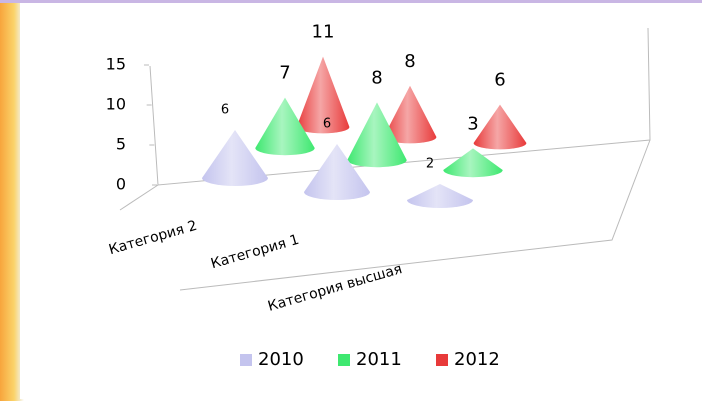 The height and width of the screenshot is (401, 702). What do you see at coordinates (116, 64) in the screenshot?
I see `y-tick-label: 15` at bounding box center [116, 64].